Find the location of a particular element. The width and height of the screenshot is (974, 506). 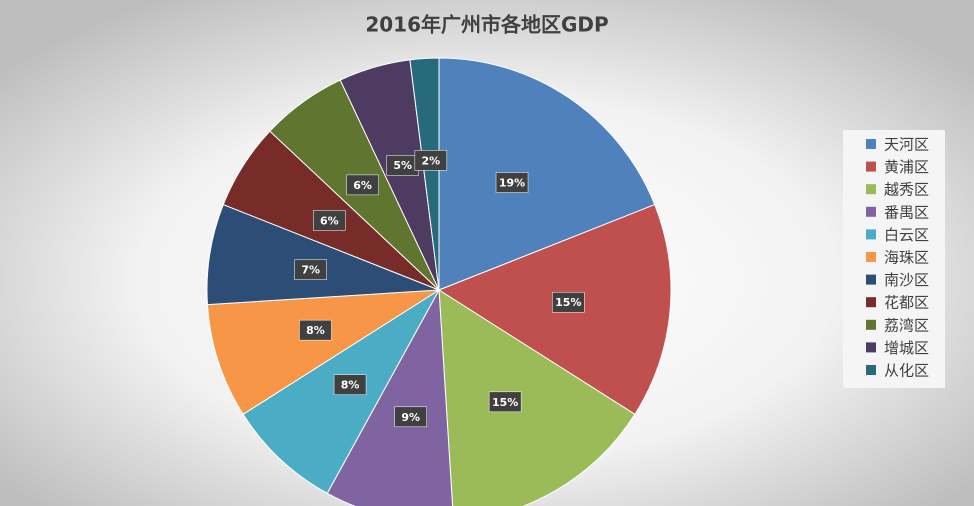

legend-label: 天河区 is located at coordinates (906, 145).